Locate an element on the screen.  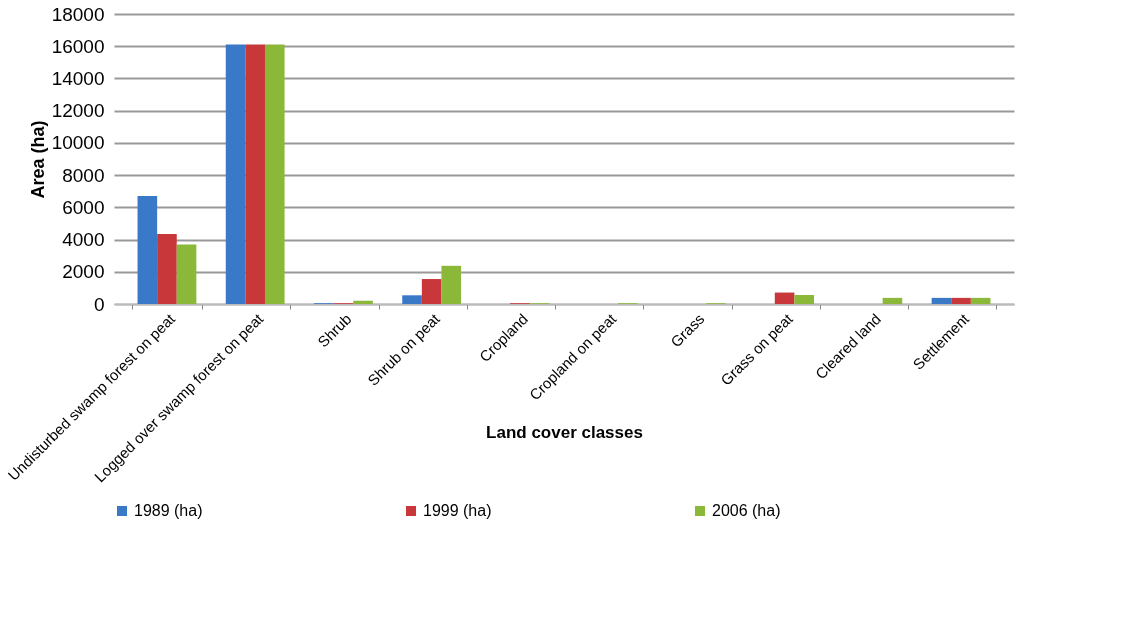
y-tick-label: 2000 is located at coordinates (83, 272).